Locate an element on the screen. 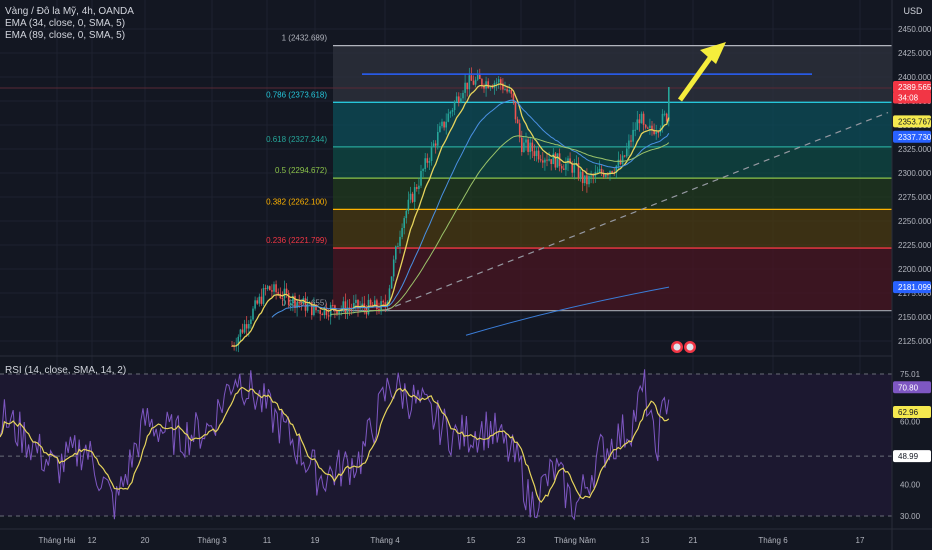 Image resolution: width=932 pixels, height=550 pixels. time-tick-label: 17 is located at coordinates (860, 540).